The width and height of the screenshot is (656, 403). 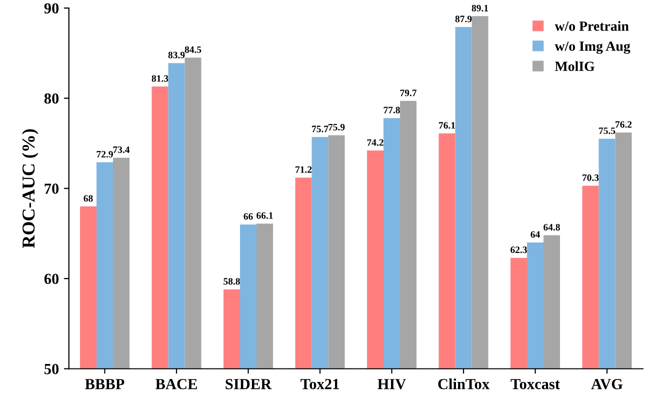 What do you see at coordinates (392, 110) in the screenshot?
I see `data-label: 77.8` at bounding box center [392, 110].